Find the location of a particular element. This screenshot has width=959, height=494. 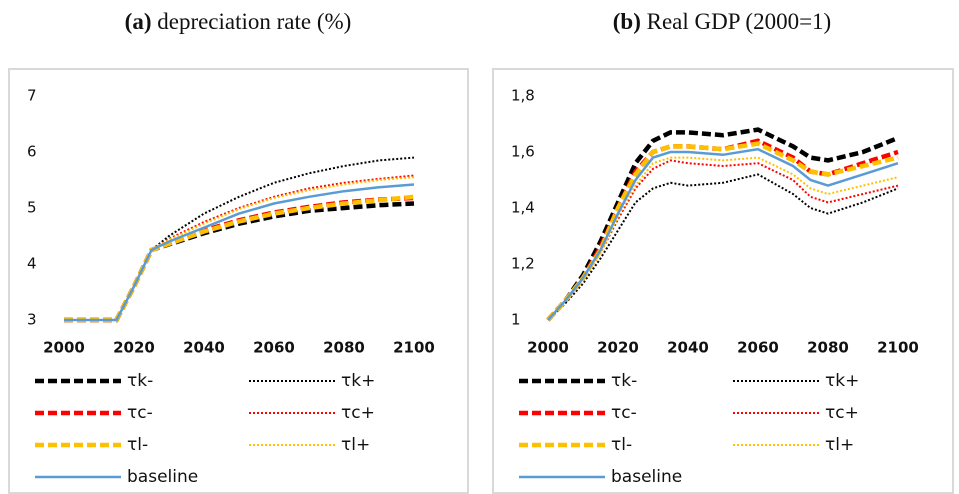

panel-label: (b) is located at coordinates (627, 21).